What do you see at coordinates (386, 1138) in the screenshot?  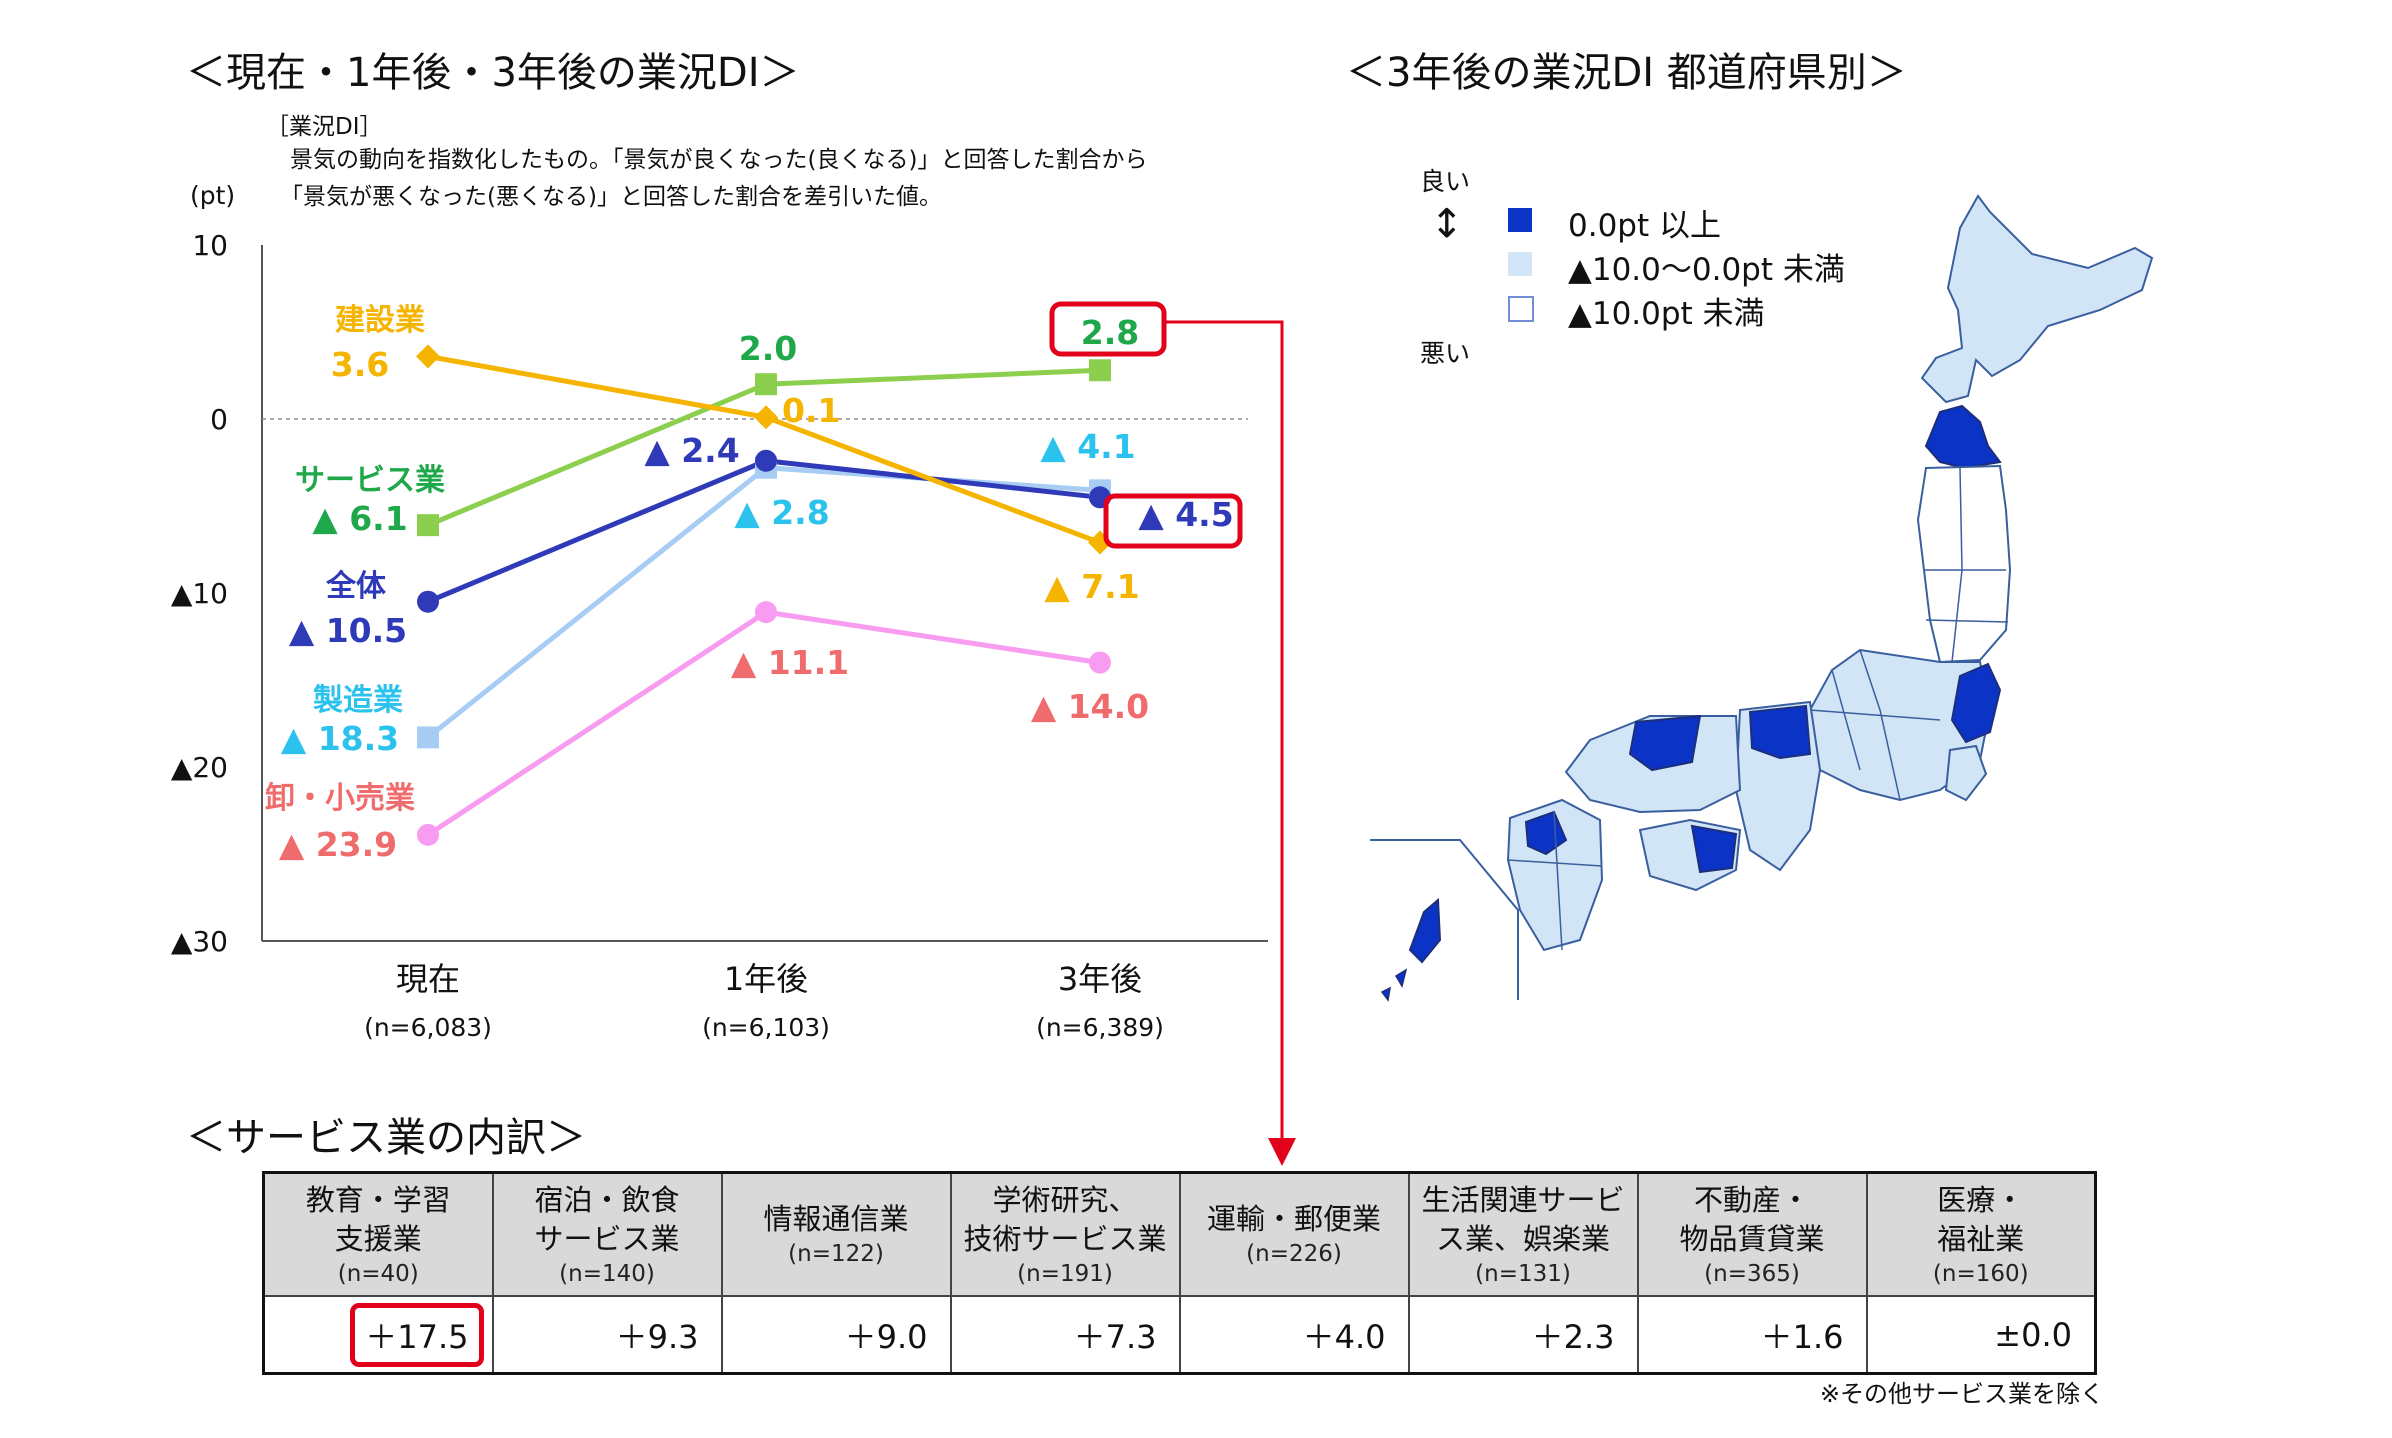 I see `breakdown-title: ＜サービス業の内訳＞` at bounding box center [386, 1138].